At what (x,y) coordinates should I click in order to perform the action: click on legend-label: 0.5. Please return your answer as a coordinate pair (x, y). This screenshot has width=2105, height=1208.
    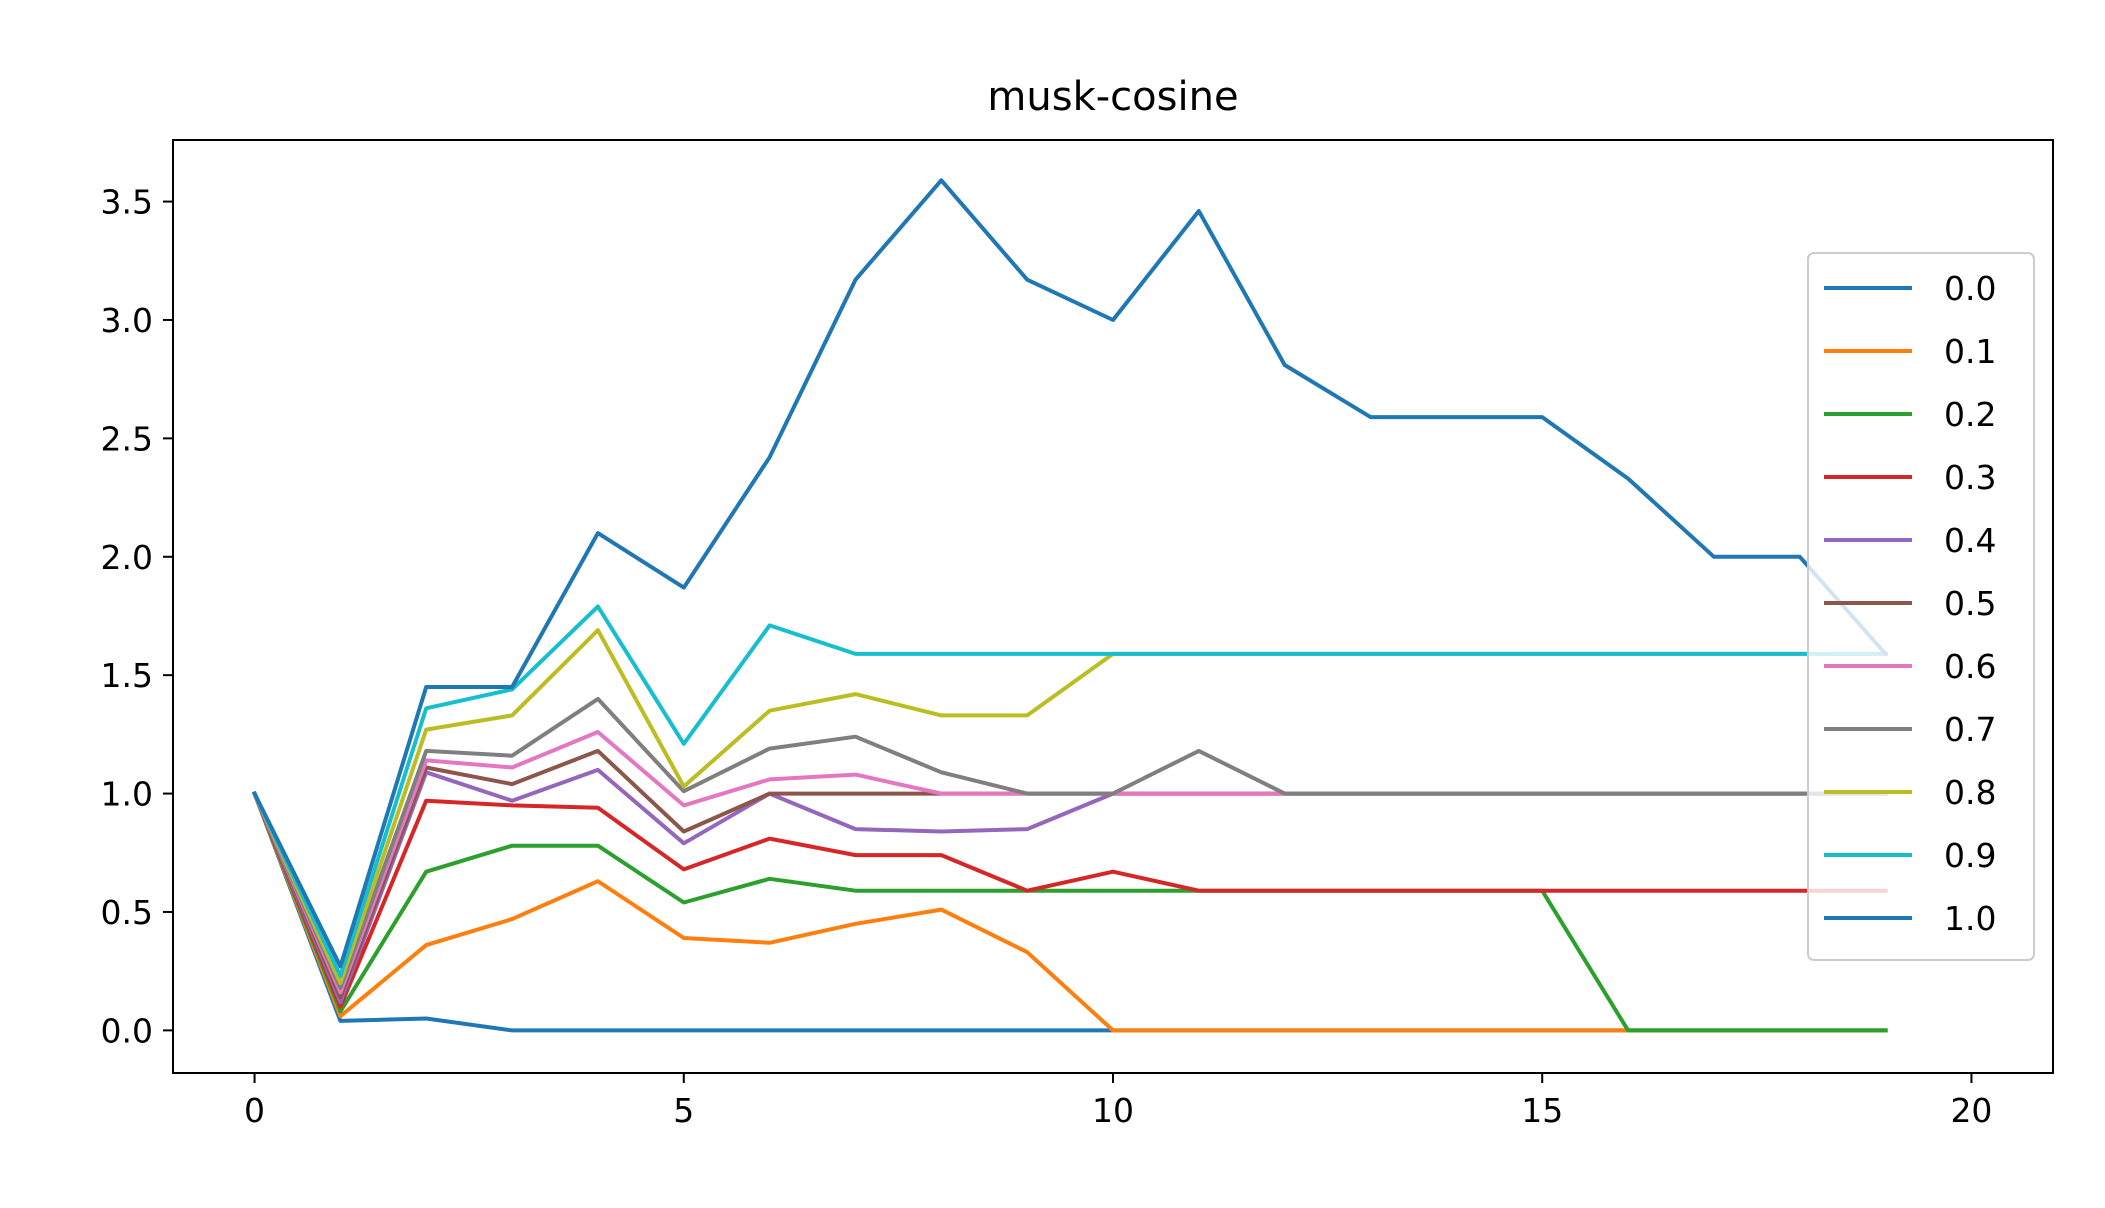
    Looking at the image, I should click on (1970, 603).